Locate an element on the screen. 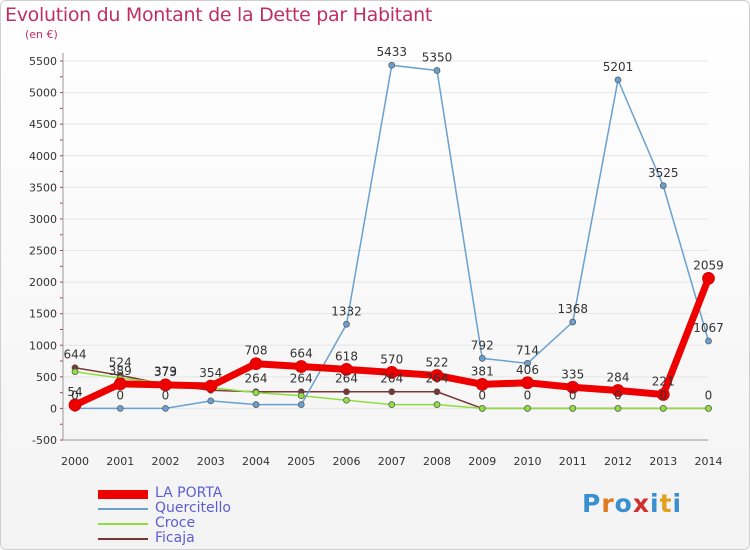 The height and width of the screenshot is (550, 750). logo-letter: x is located at coordinates (641, 503).